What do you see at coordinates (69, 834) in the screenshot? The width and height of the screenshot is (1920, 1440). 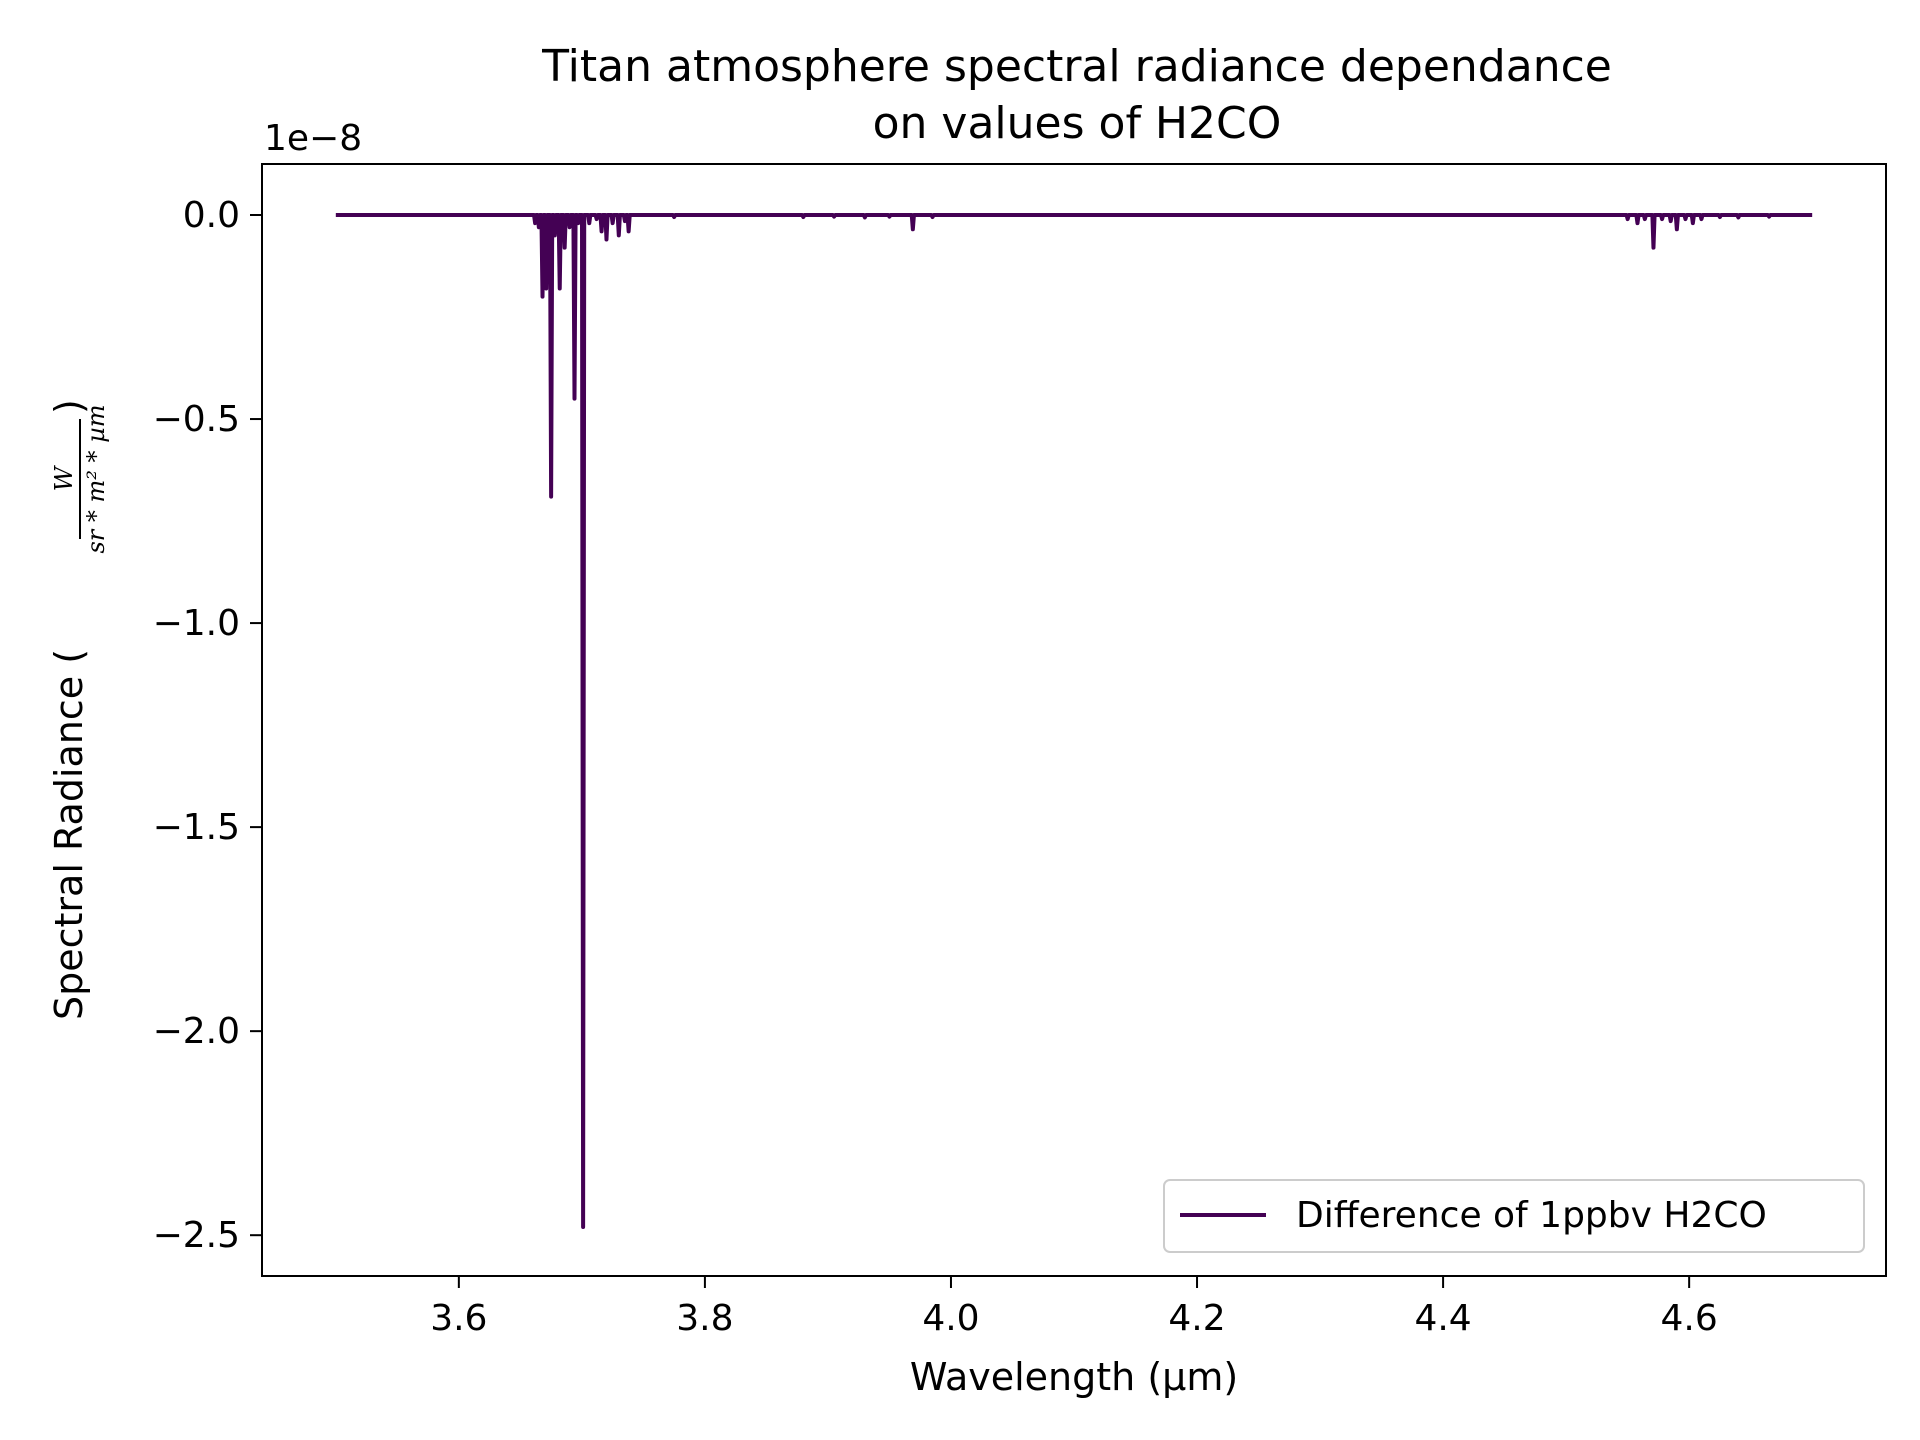 I see `y-axis-label-text: Spectral Radiance (` at bounding box center [69, 834].